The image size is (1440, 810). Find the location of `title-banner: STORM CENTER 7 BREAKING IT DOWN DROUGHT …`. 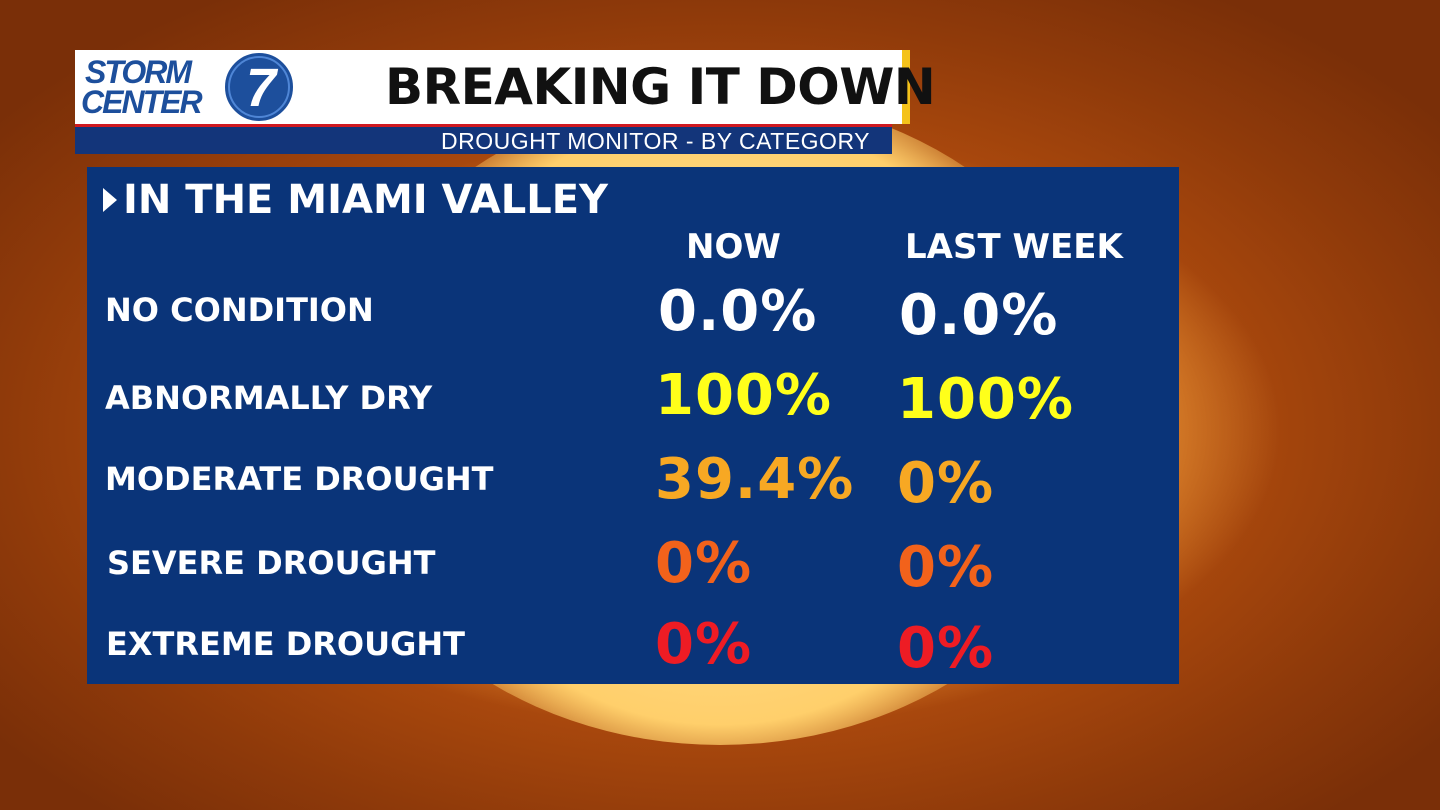

title-banner: STORM CENTER 7 BREAKING IT DOWN DROUGHT … is located at coordinates (505, 102).